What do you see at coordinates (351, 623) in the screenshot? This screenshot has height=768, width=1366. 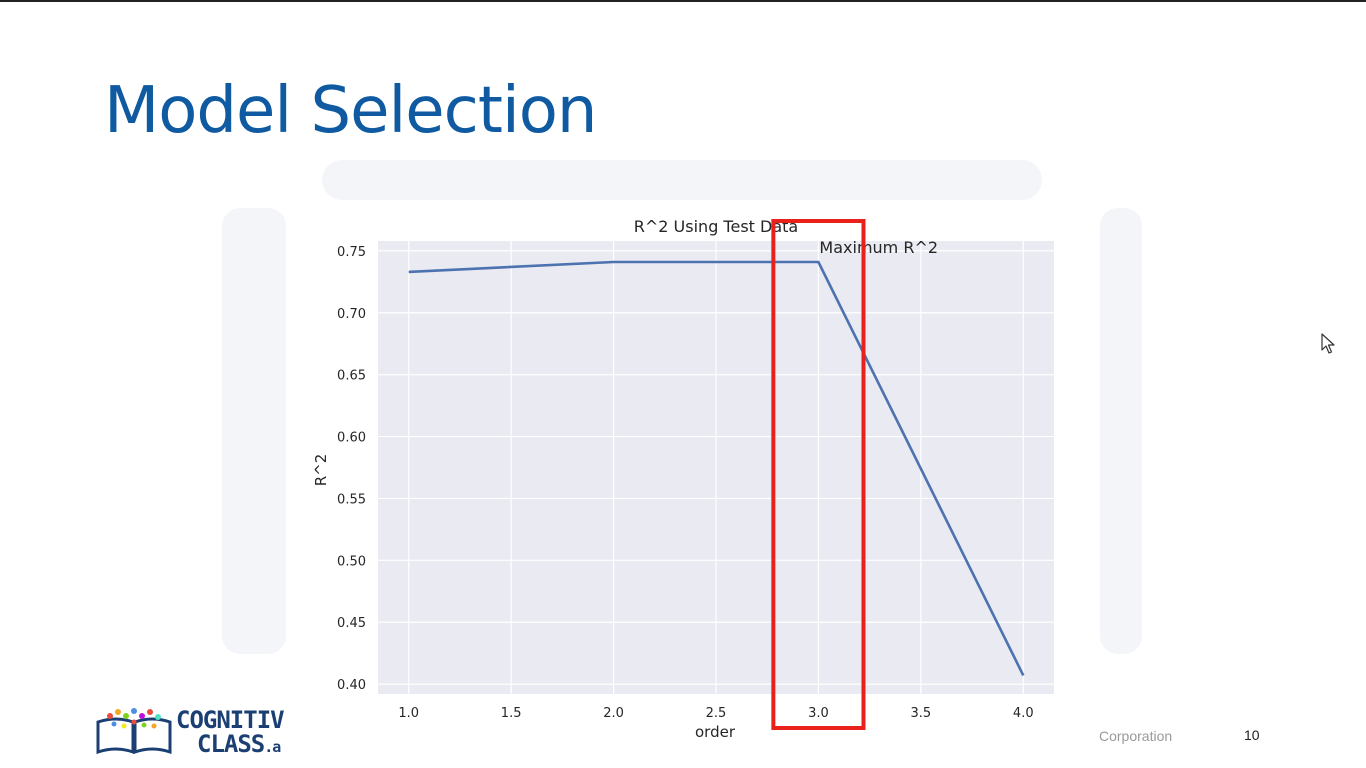 I see `y-tick-label: 0.45` at bounding box center [351, 623].